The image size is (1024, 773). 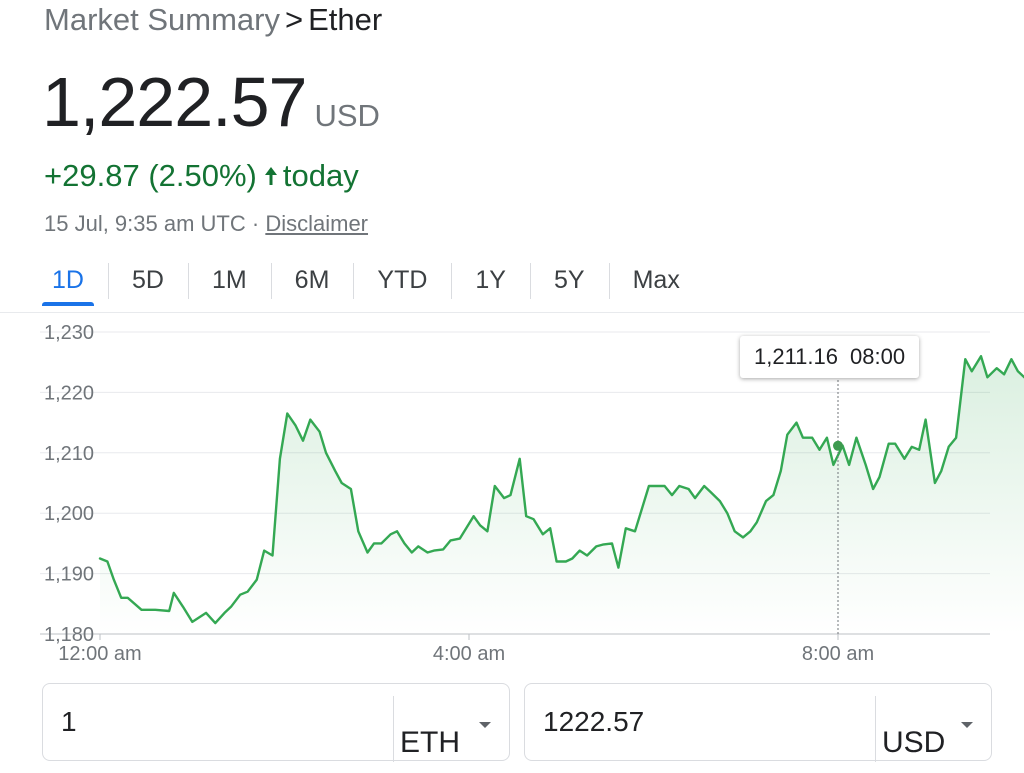 I want to click on converter-to: USD, so click(x=758, y=722).